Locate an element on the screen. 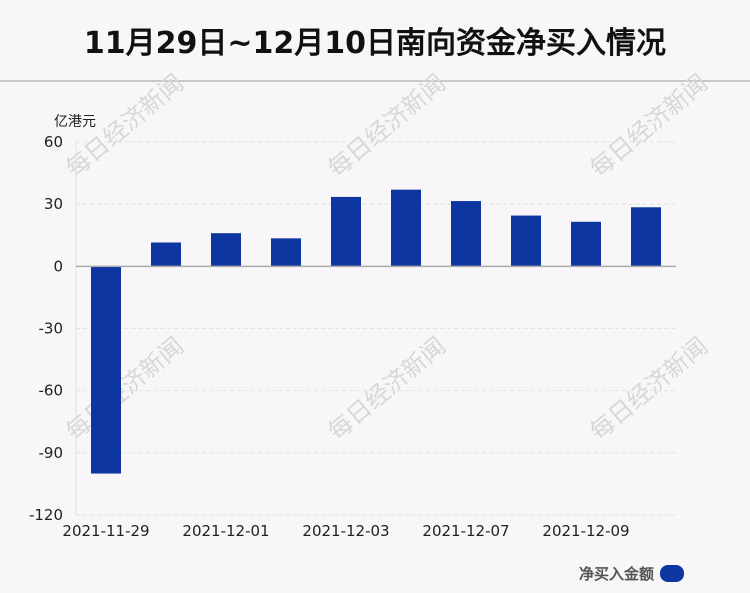 This screenshot has height=593, width=750. y-tick-label: 30 is located at coordinates (53, 204).